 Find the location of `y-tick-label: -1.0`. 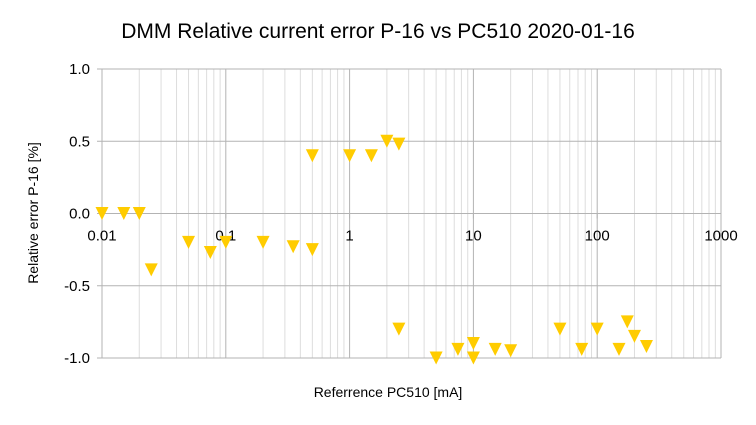

y-tick-label: -1.0 is located at coordinates (77, 358).